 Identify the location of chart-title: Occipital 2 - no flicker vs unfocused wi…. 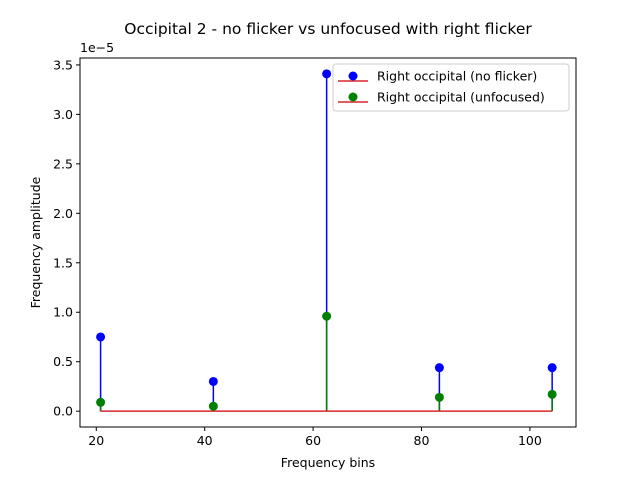
(328, 29).